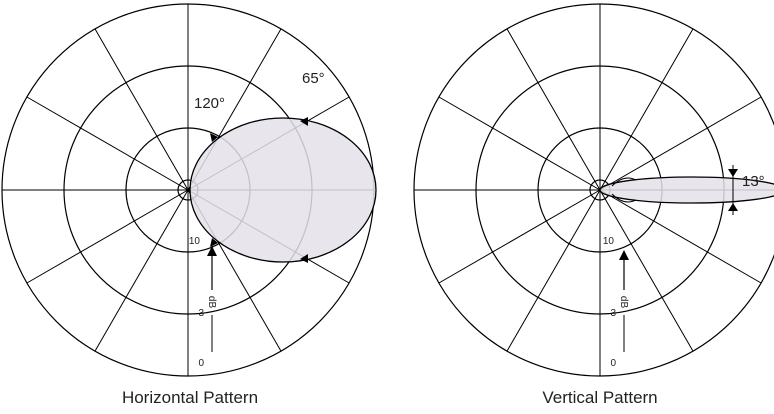 The width and height of the screenshot is (774, 414). Describe the element at coordinates (753, 181) in the screenshot. I see `beamwidth-label: 13°` at that location.